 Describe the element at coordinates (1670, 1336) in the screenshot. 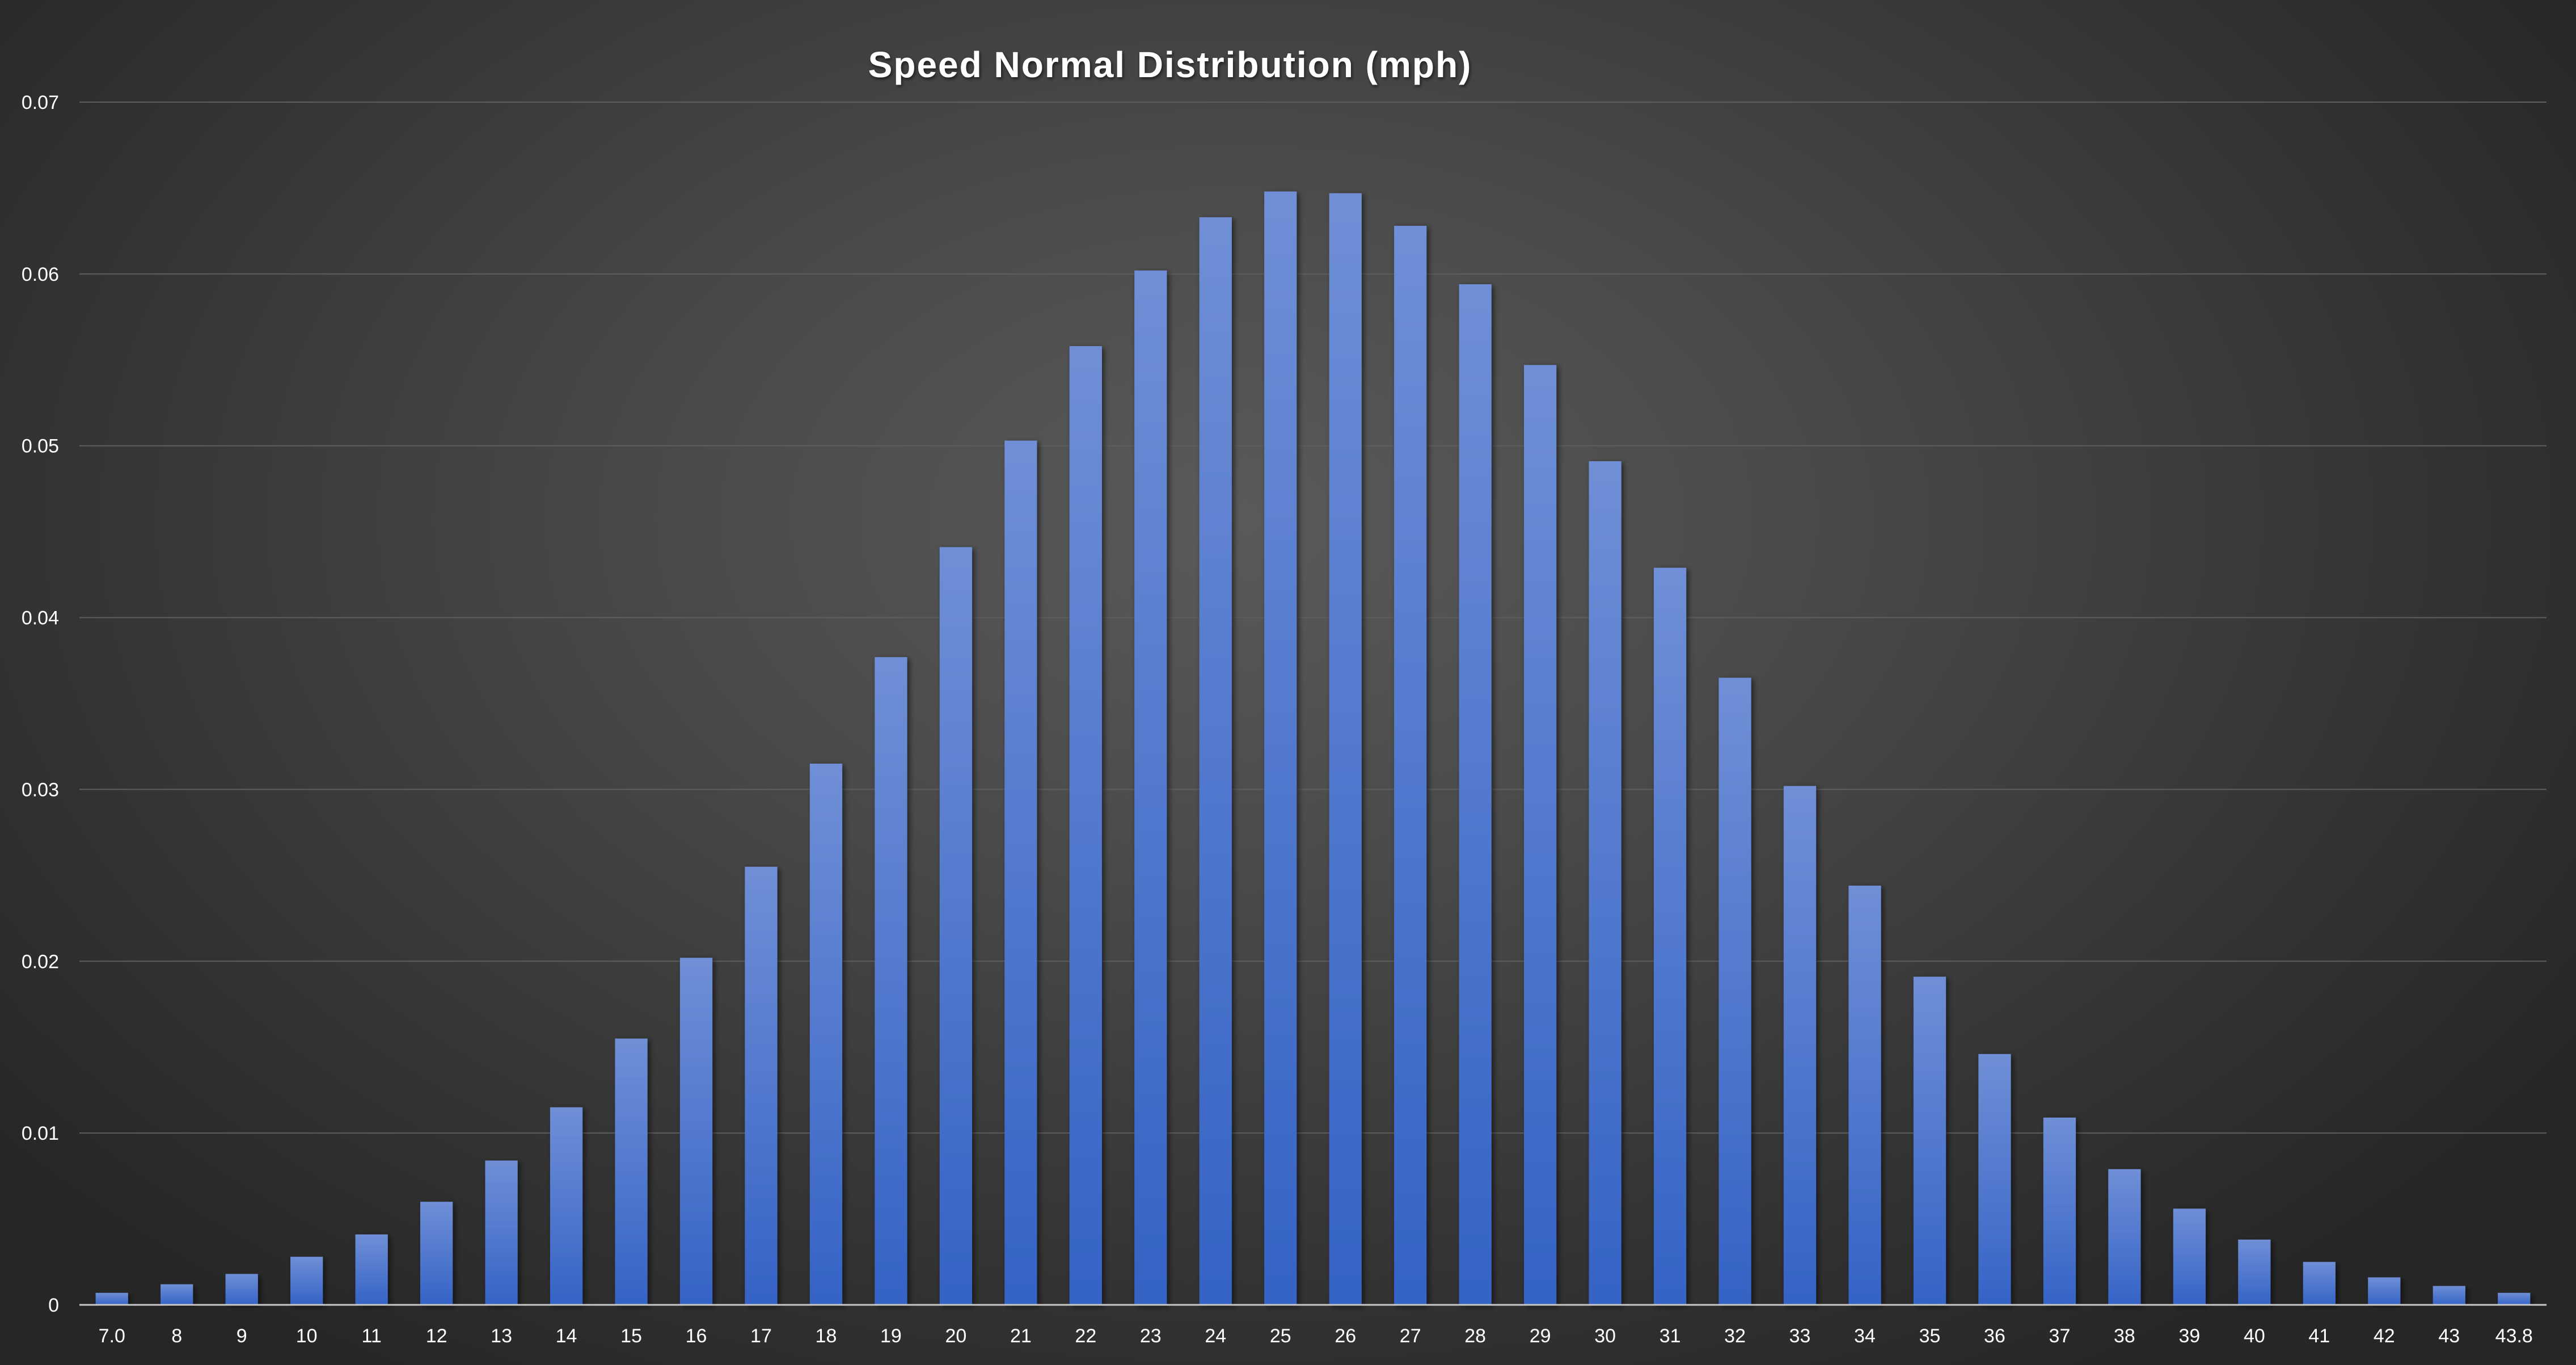

I see `x-tick-label: 31` at that location.